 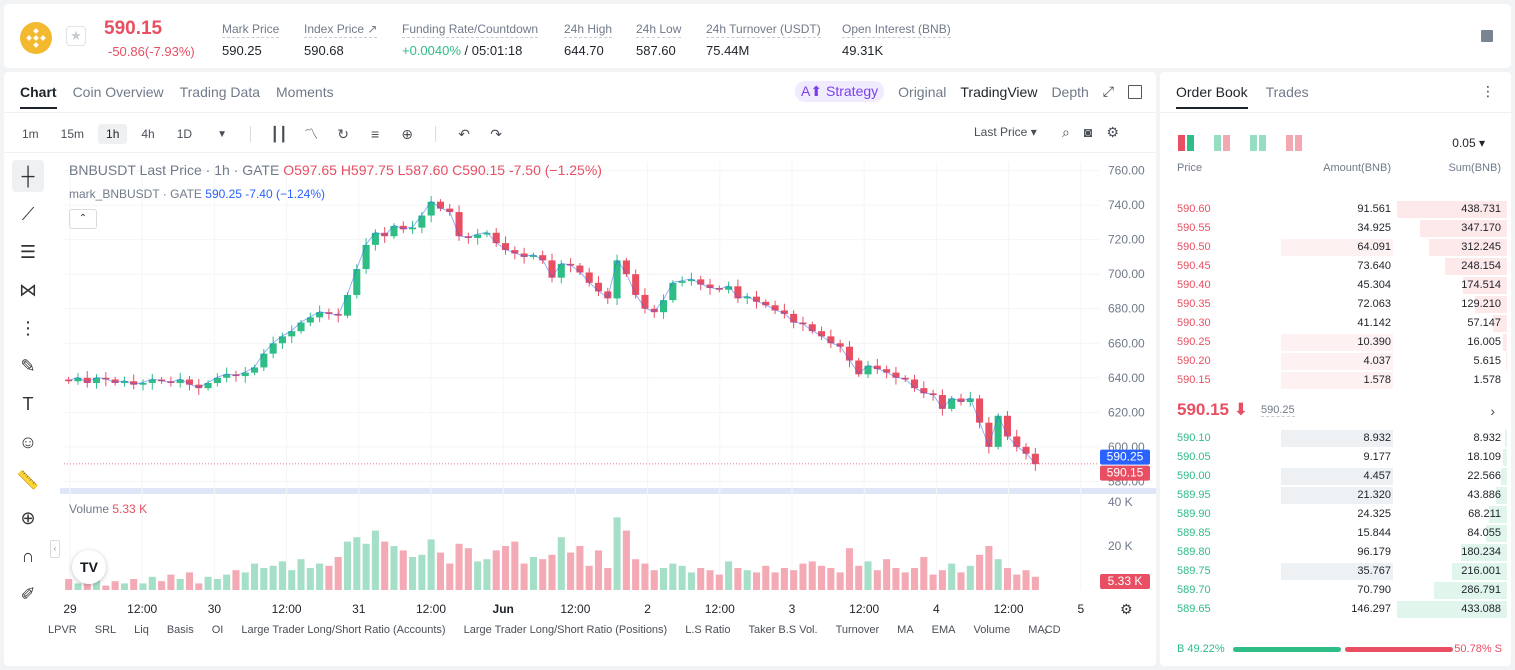 I want to click on parallel-lines-icon: ☰, so click(x=28, y=251).